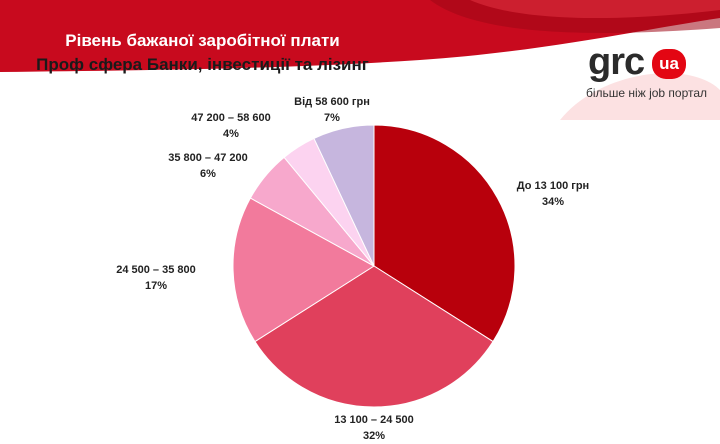 This screenshot has width=720, height=444. Describe the element at coordinates (332, 110) in the screenshot. I see `slice-label: Від 58 600 грн 7%` at that location.